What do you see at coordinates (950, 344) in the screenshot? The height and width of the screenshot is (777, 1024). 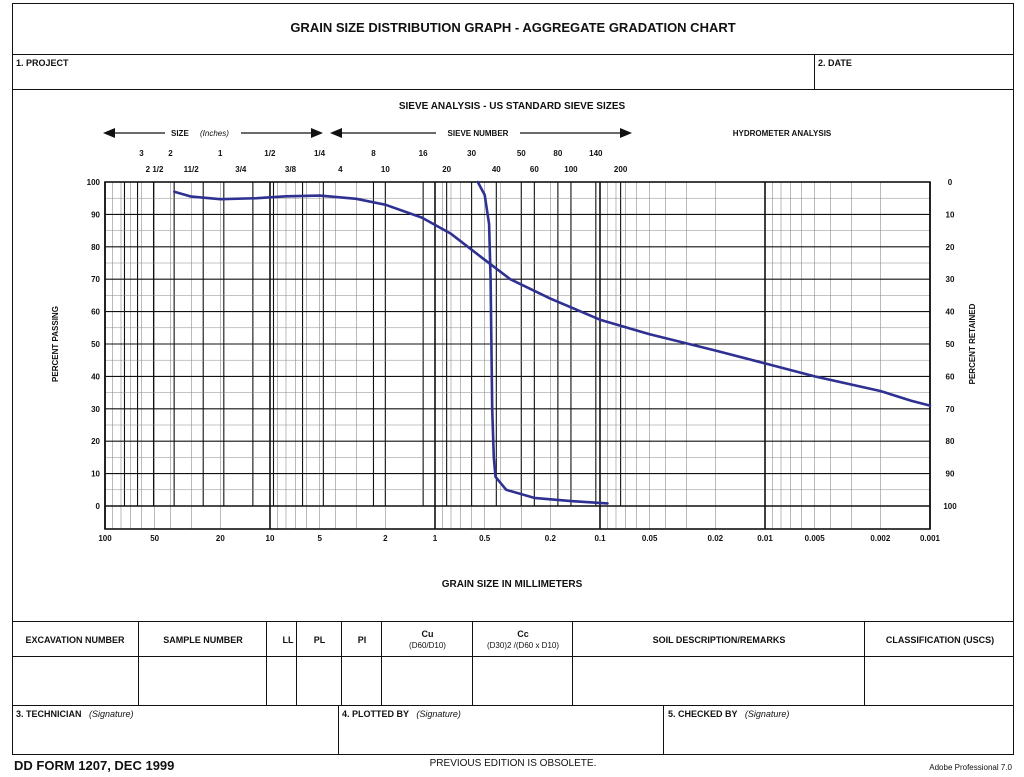 I see `y2-tick-label: 50` at bounding box center [950, 344].